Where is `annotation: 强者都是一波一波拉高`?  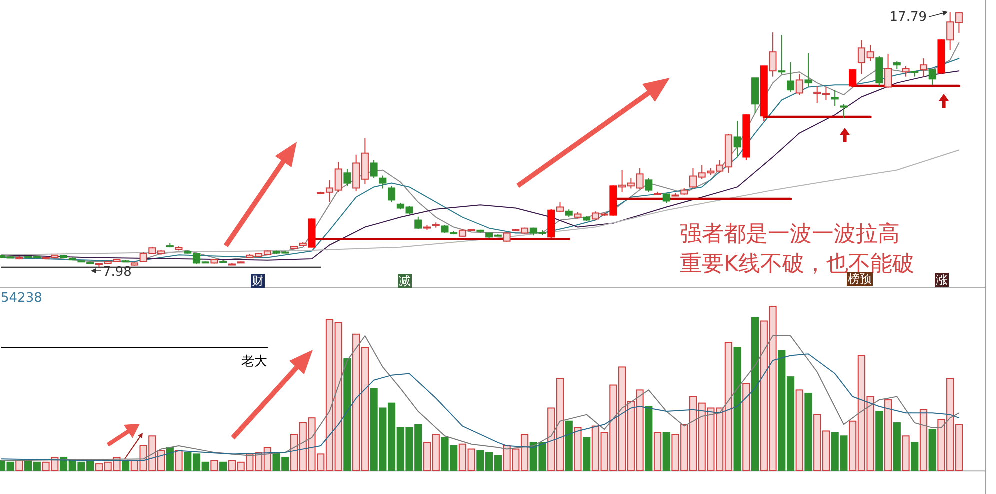
annotation: 强者都是一波一波拉高 is located at coordinates (790, 234).